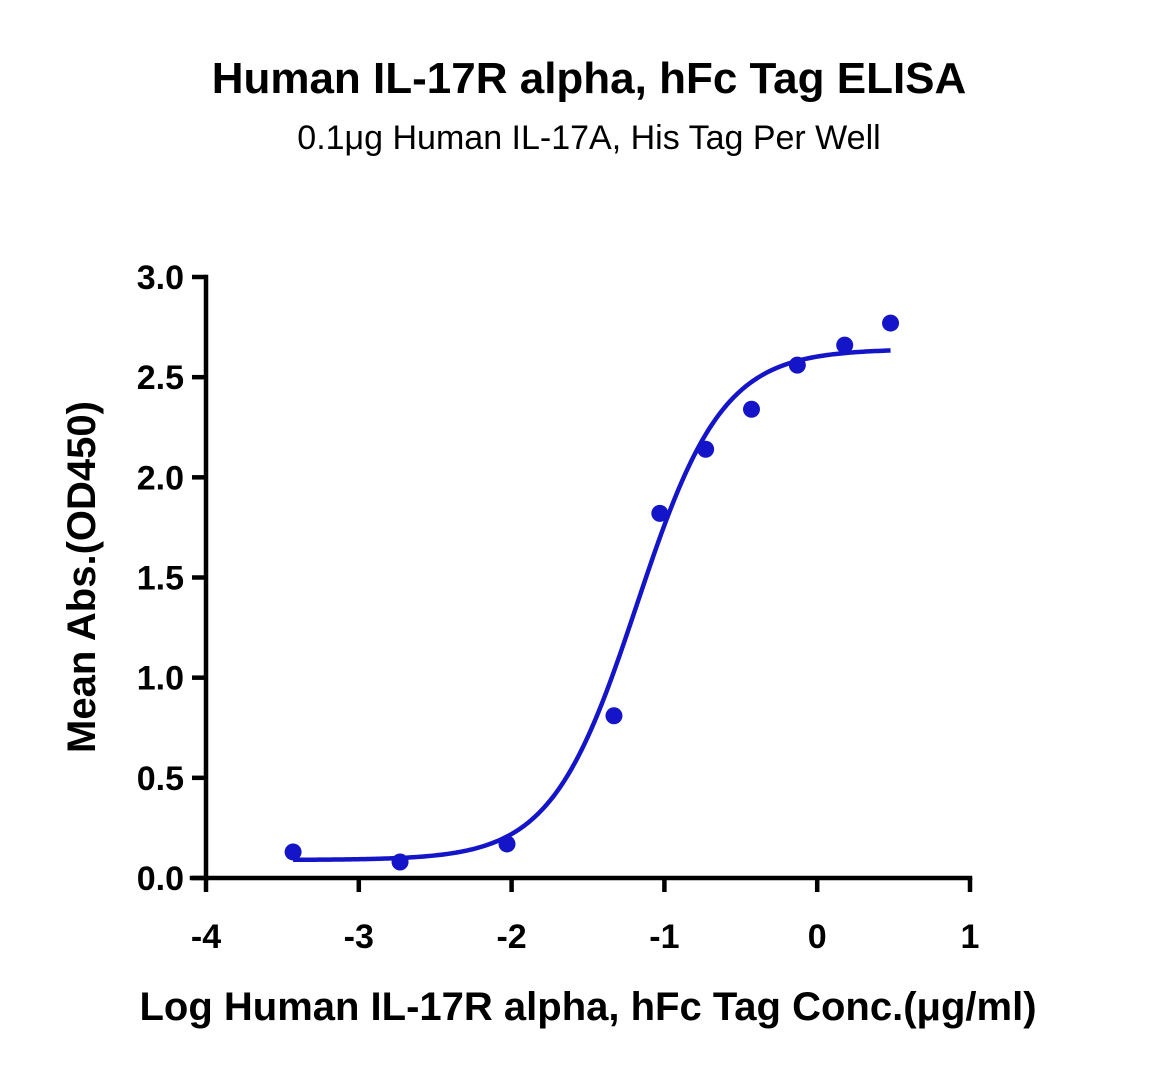 The height and width of the screenshot is (1076, 1163). What do you see at coordinates (359, 937) in the screenshot?
I see `x-tick-label: -3` at bounding box center [359, 937].